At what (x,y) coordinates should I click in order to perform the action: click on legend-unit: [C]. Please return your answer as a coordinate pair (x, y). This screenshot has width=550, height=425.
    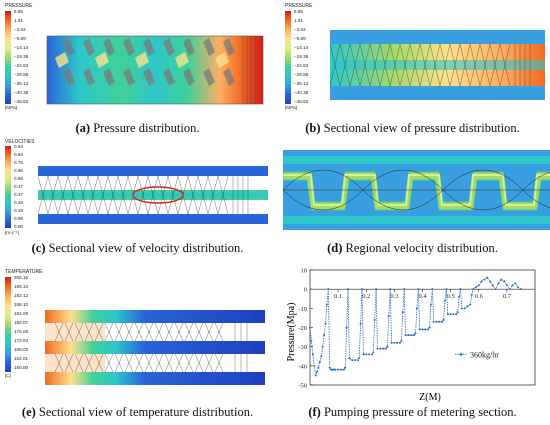
    Looking at the image, I should click on (8, 375).